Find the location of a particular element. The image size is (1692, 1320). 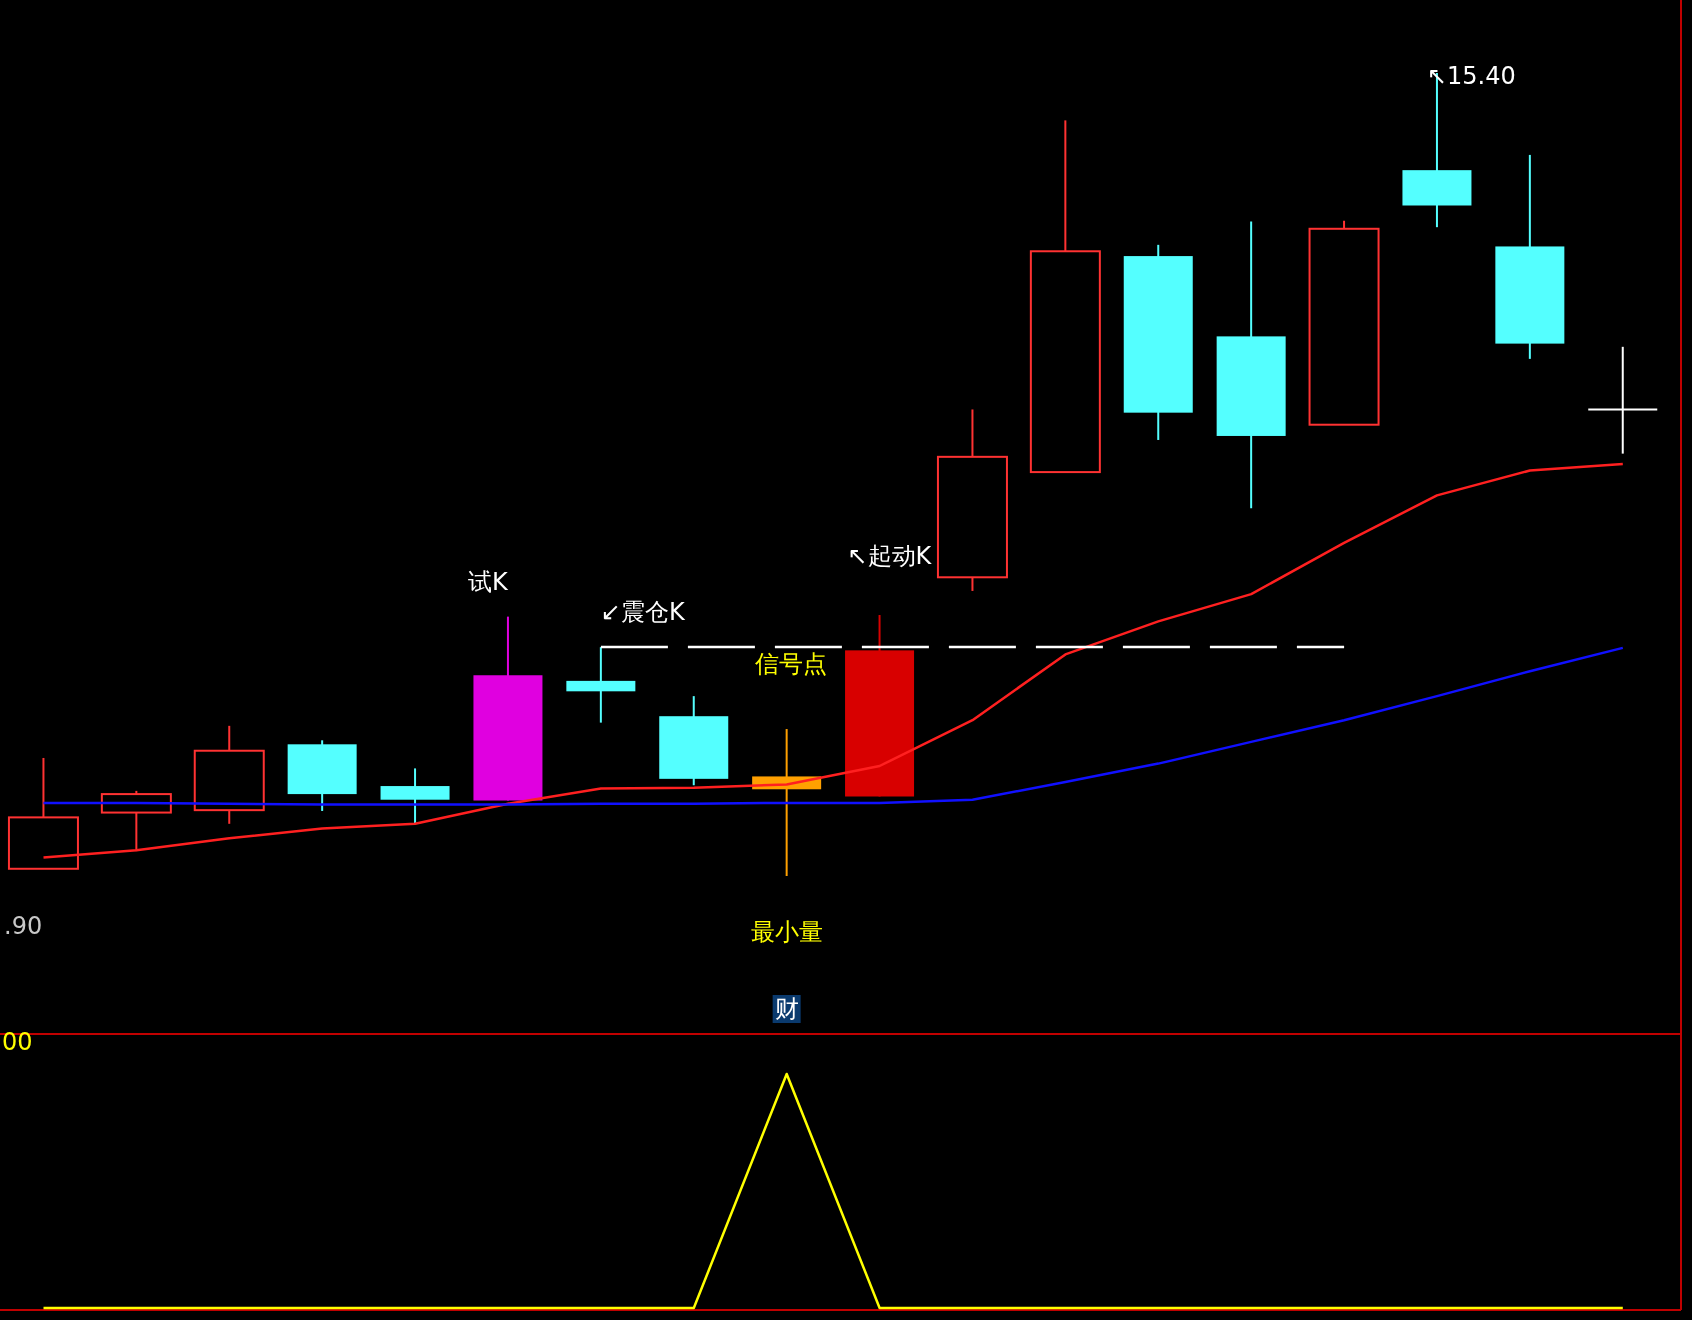

text: .90 is located at coordinates (23, 926).